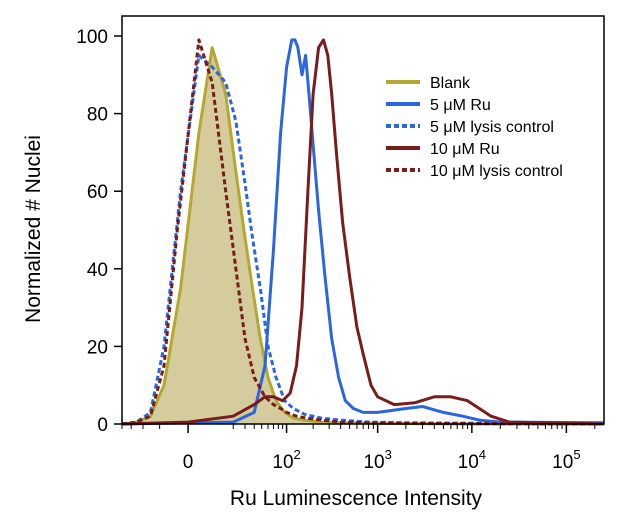 The image size is (626, 514). Describe the element at coordinates (496, 171) in the screenshot. I see `legend-label-4: 10 μM lysis control` at that location.